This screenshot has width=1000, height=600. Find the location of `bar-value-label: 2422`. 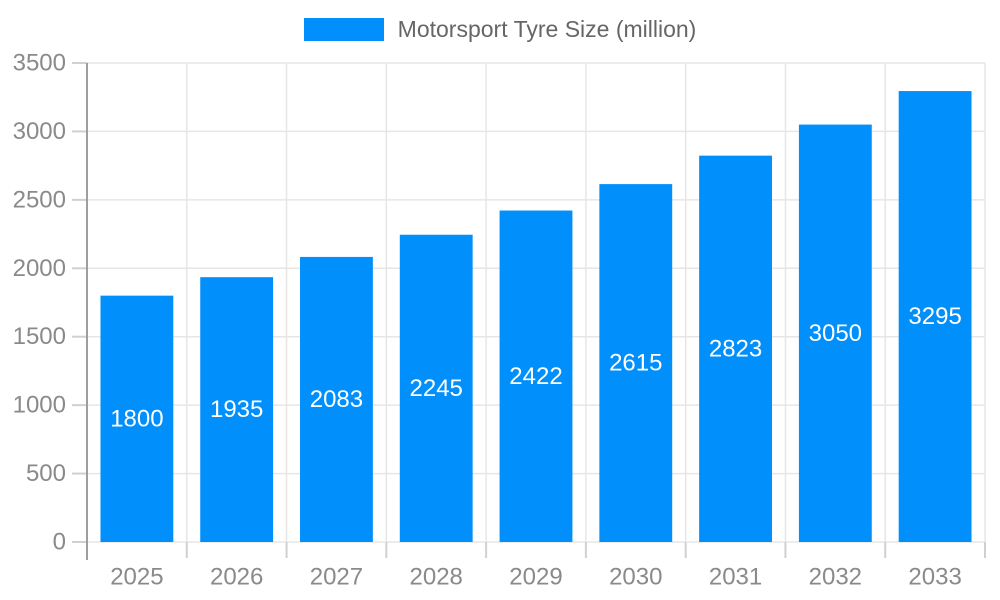

bar-value-label: 2422 is located at coordinates (535, 376).